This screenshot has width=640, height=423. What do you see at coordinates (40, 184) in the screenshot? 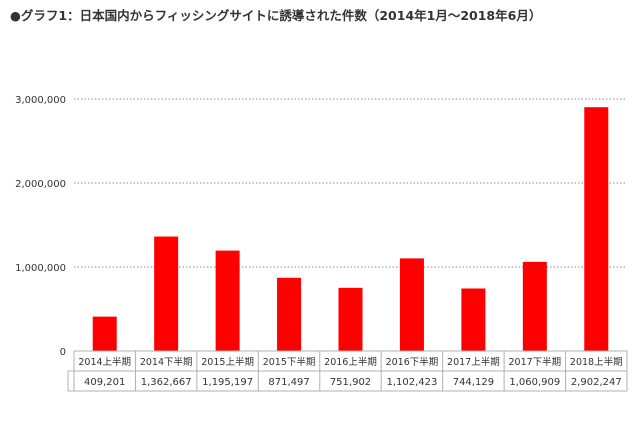
I see `y-tick-label: 2,000,000` at bounding box center [40, 184].